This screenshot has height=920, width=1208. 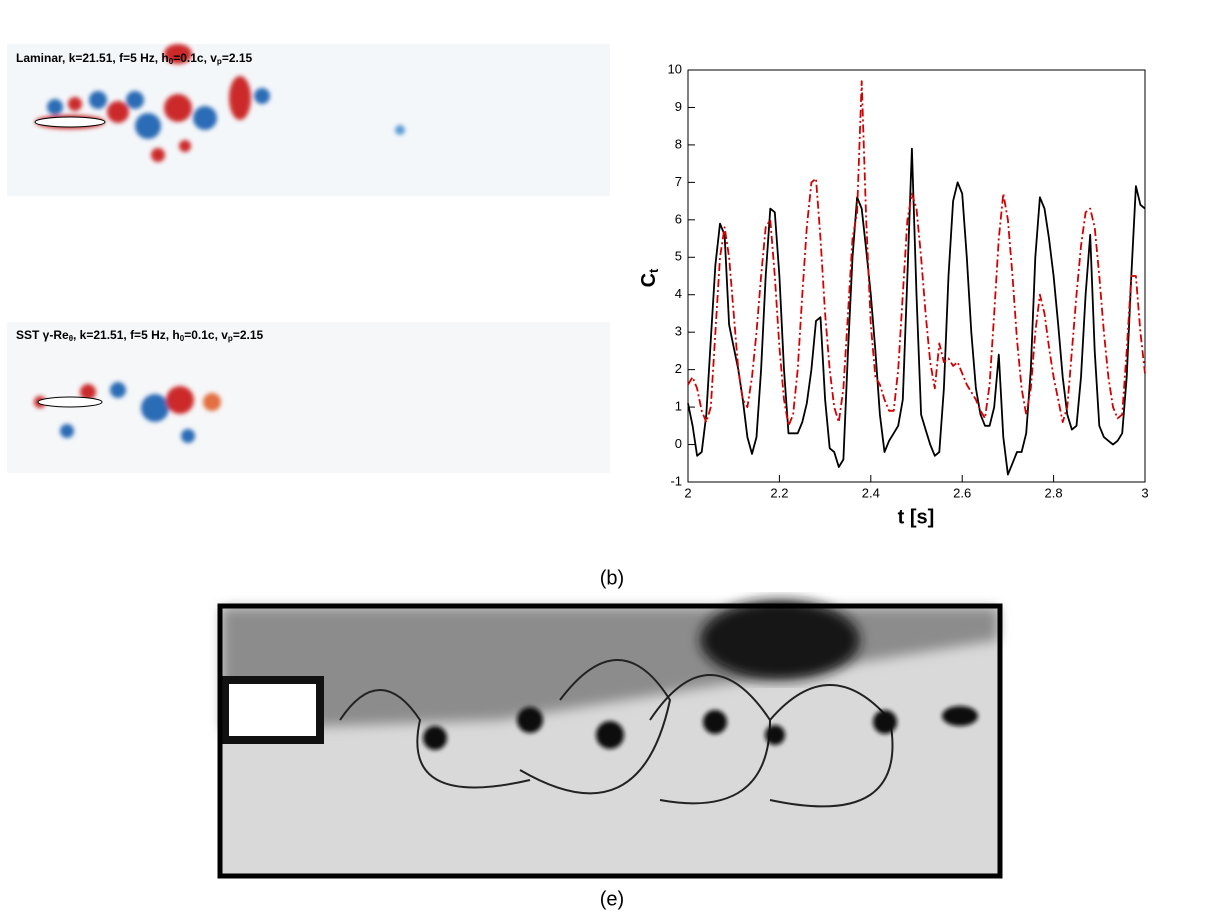 What do you see at coordinates (92, 58) in the screenshot?
I see `caption-text: Laminar, k=21.51, f=5 Hz, h` at bounding box center [92, 58].